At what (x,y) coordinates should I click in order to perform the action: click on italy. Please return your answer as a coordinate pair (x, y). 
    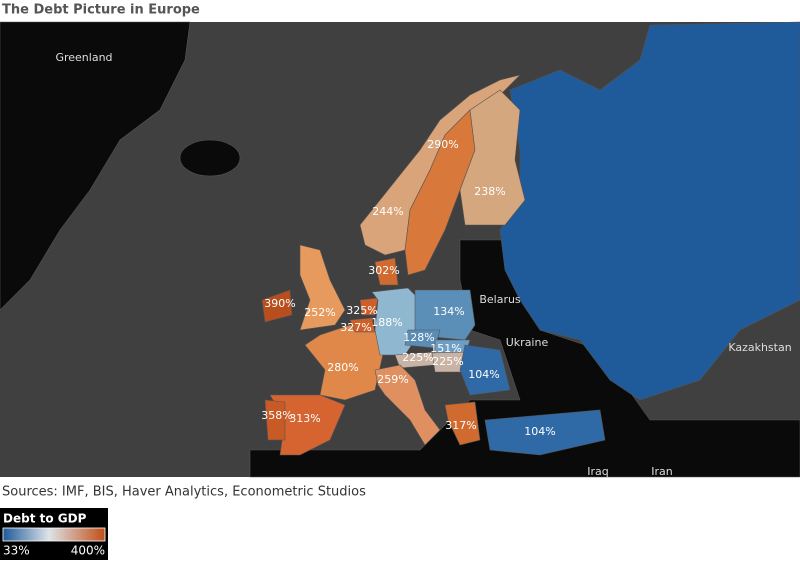
    Looking at the image, I should click on (407, 405).